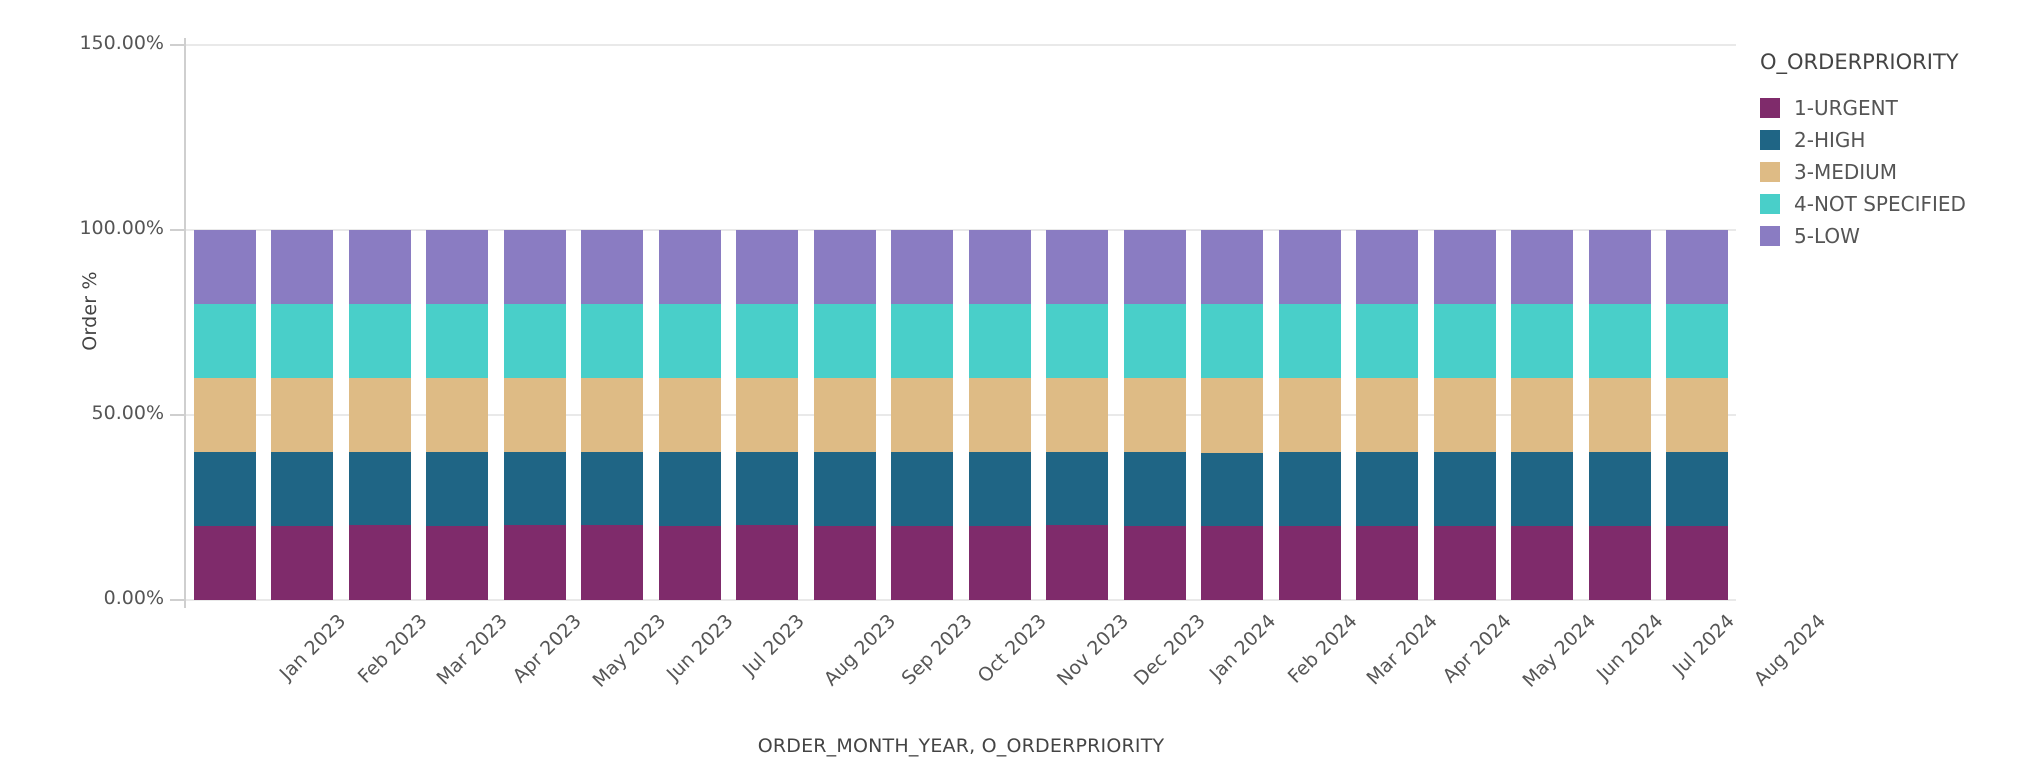 This screenshot has width=2029, height=776. Describe the element at coordinates (1890, 236) in the screenshot. I see `legend-item: 5-LOW` at that location.